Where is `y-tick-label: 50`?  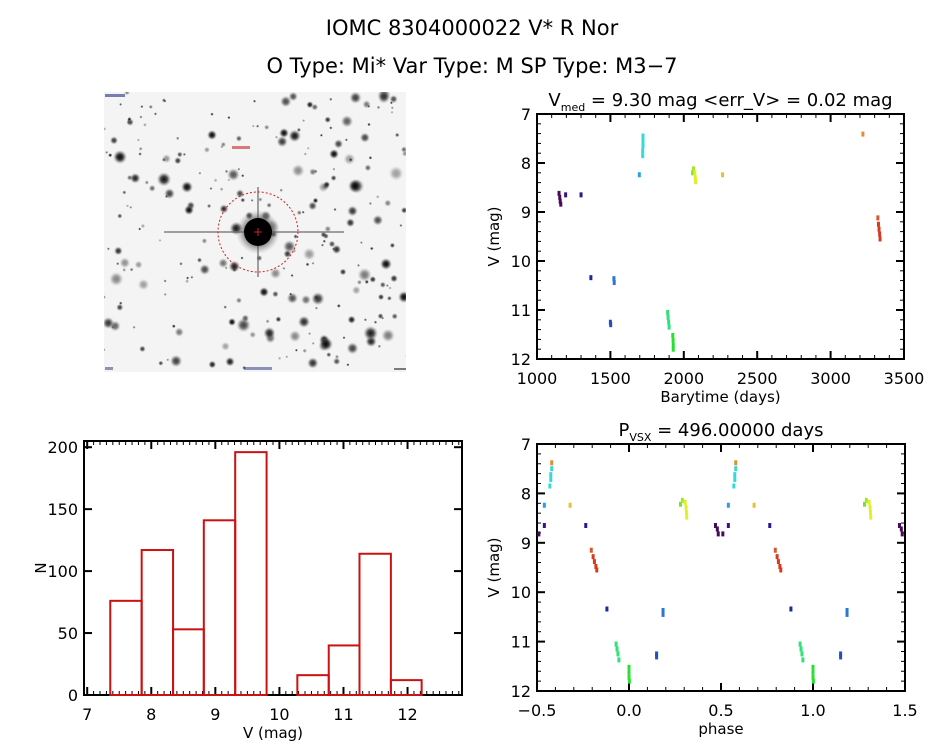 y-tick-label: 50 is located at coordinates (68, 633).